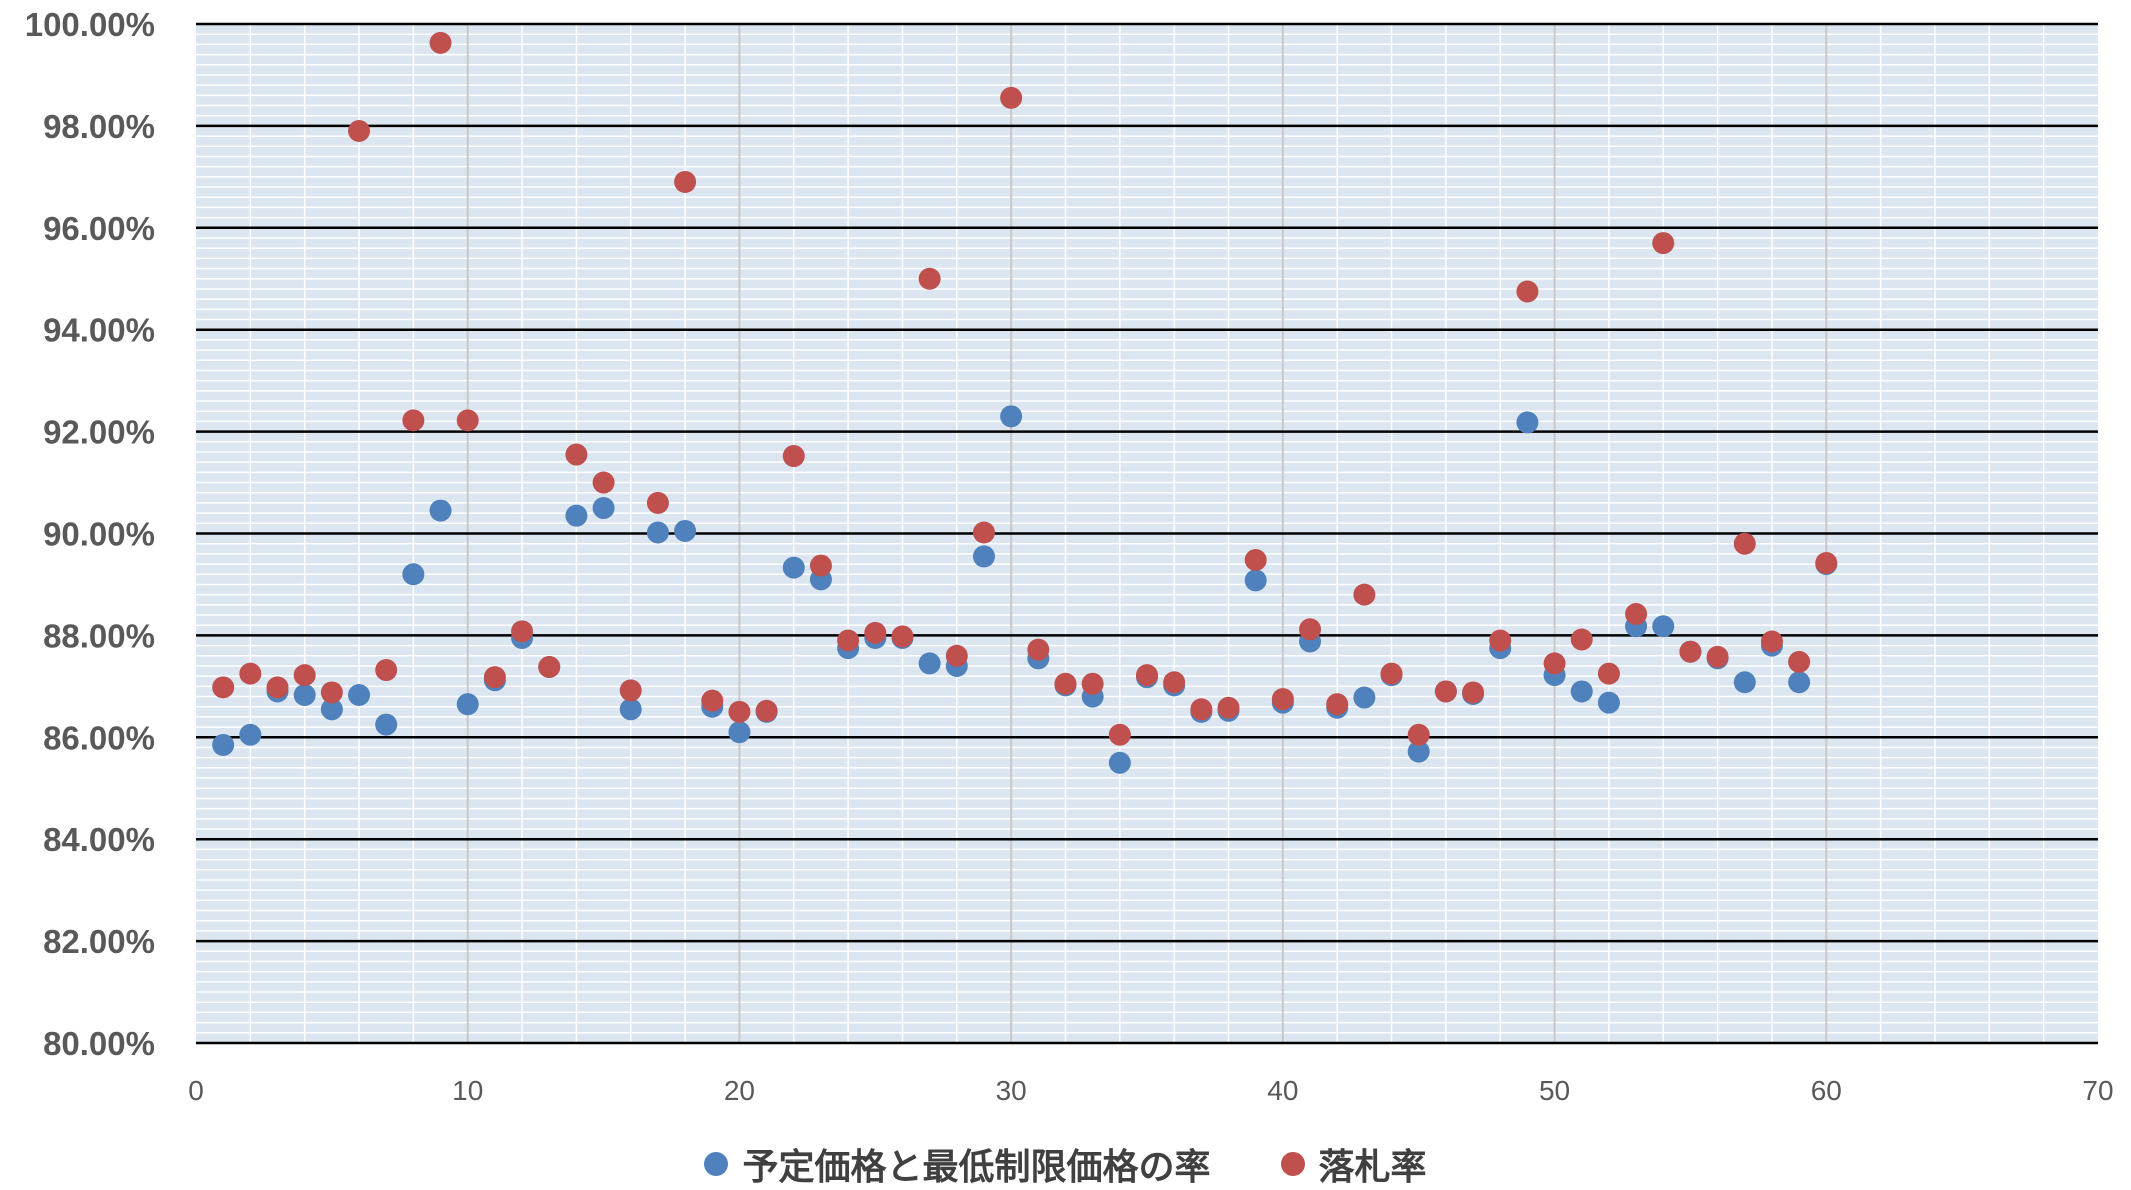 The width and height of the screenshot is (2131, 1190). I want to click on y-tick-label: 100.00%, so click(90, 24).